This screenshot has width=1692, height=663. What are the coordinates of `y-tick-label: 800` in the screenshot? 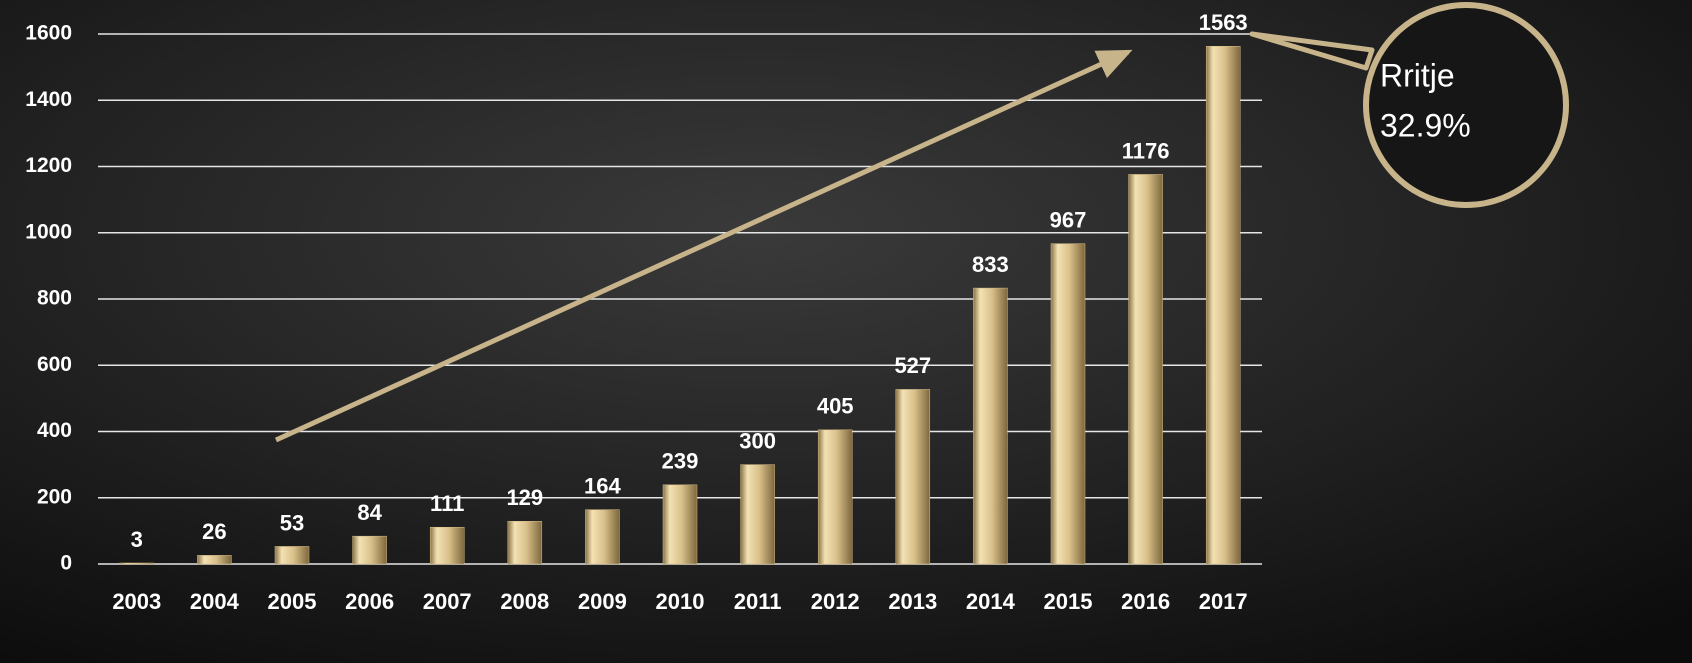 It's located at (54, 298).